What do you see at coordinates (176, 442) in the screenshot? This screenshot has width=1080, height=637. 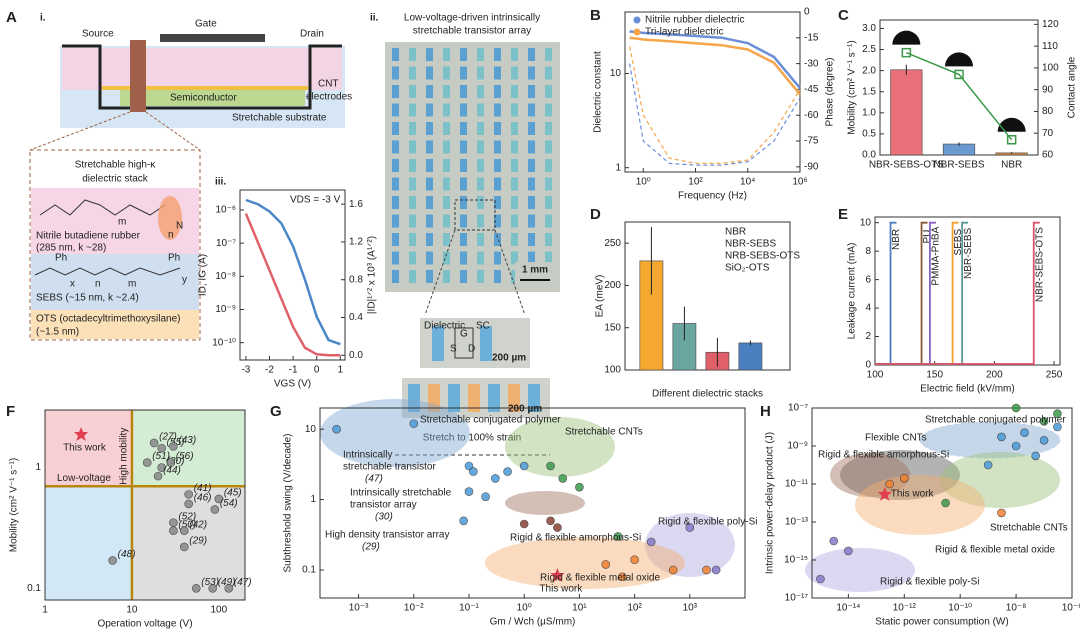 I see `point-label: (55)` at bounding box center [176, 442].